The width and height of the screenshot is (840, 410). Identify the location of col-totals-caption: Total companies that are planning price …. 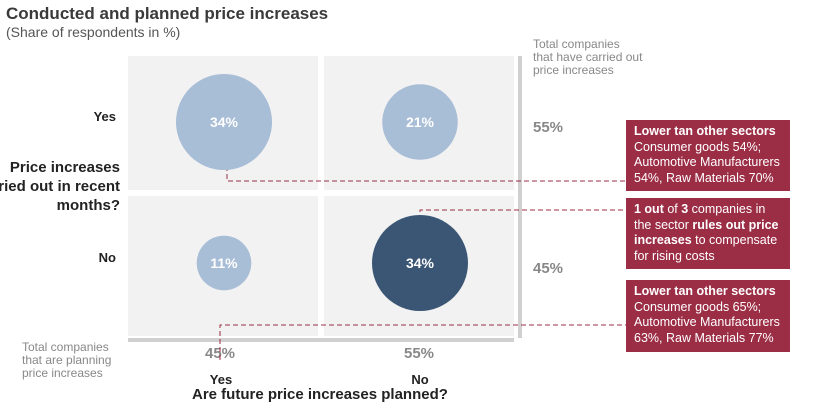
(67, 360).